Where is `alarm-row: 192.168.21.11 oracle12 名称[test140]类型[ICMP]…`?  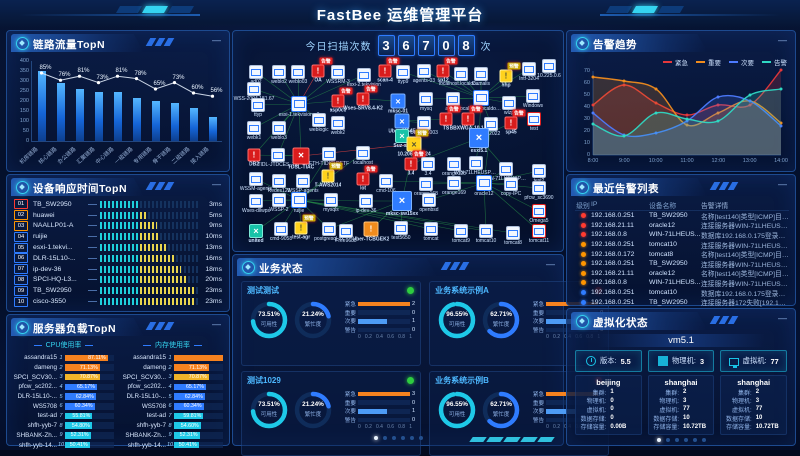 alarm-row: 192.168.21.11 oracle12 名称[test140]类型[ICMP]… is located at coordinates (682, 273).